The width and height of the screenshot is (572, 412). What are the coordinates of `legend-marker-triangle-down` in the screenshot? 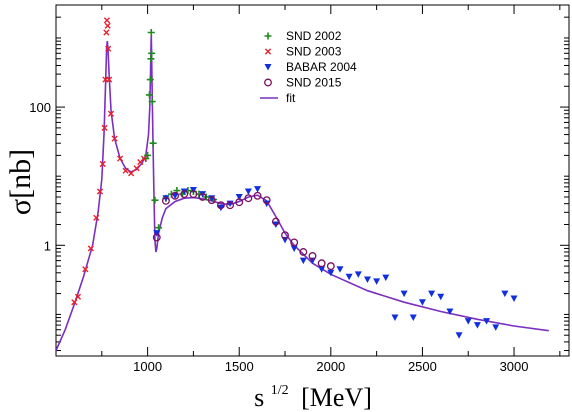 It's located at (268, 67).